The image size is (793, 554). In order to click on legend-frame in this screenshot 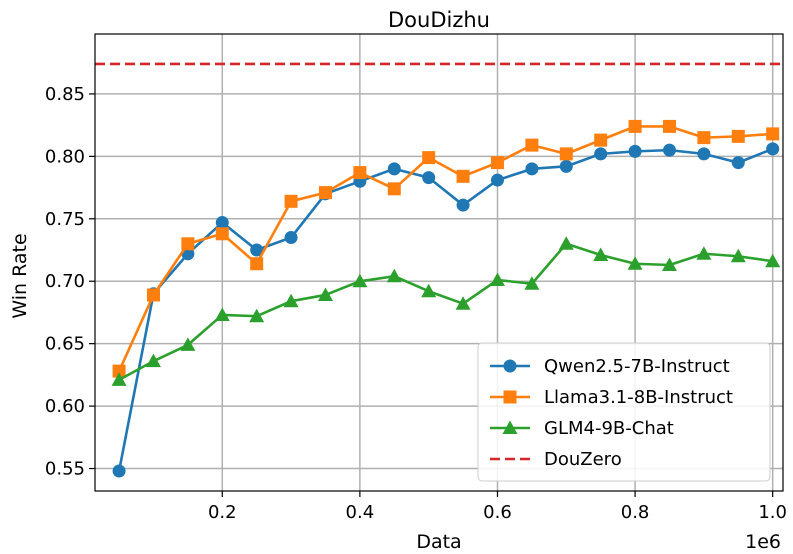, I will do `click(624, 412)`.